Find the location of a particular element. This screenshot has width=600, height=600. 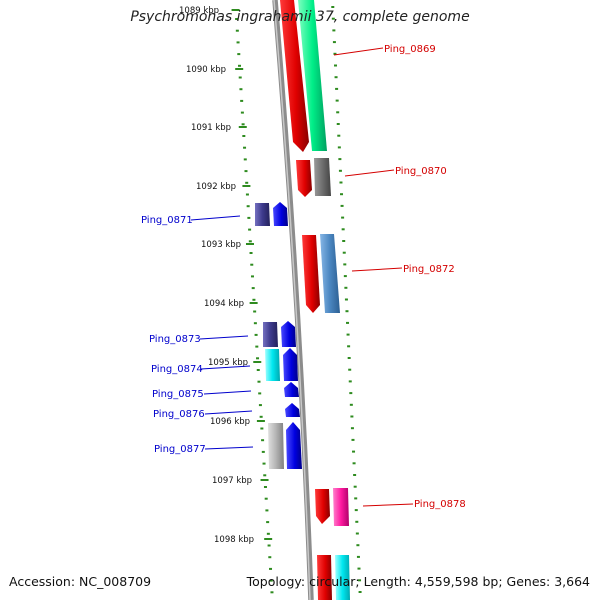

gene-label-ping-0874: Ping_0874 is located at coordinates (177, 369).